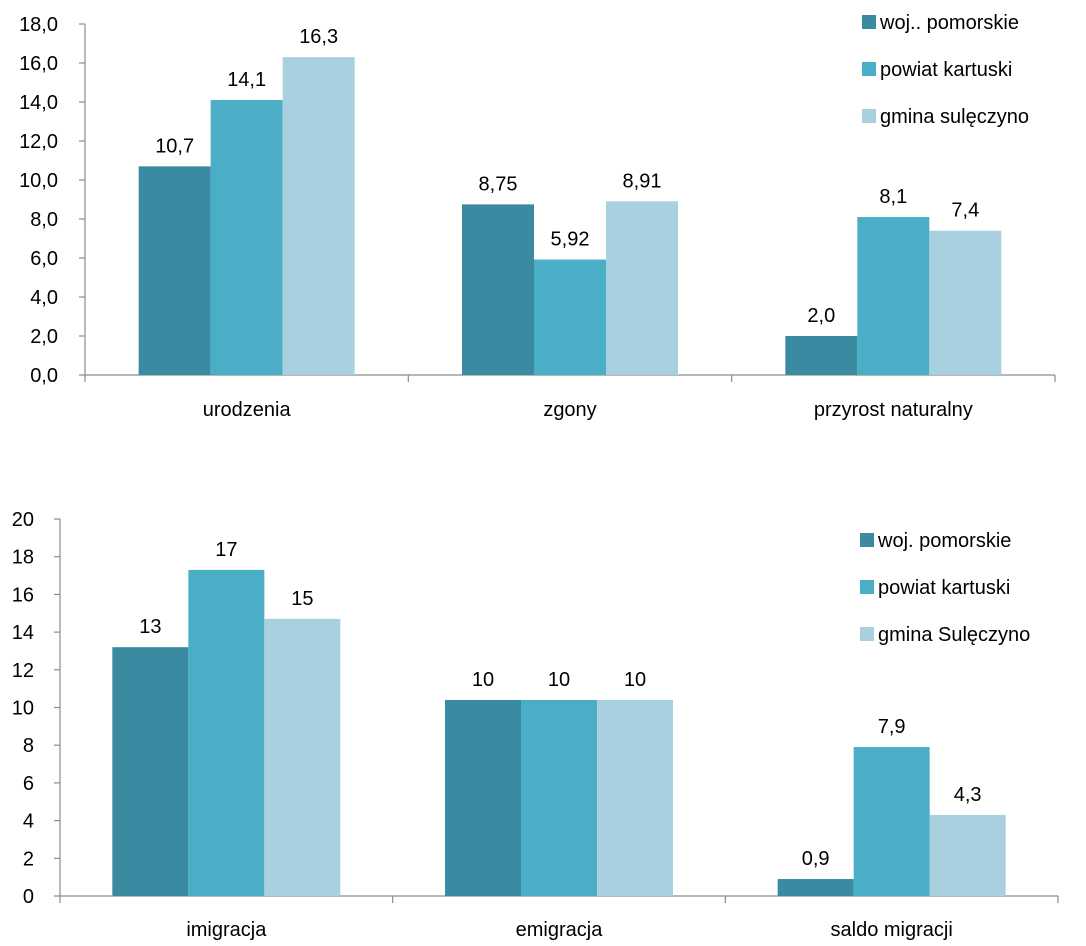  Describe the element at coordinates (28, 784) in the screenshot. I see `y-tick-label: 6` at that location.